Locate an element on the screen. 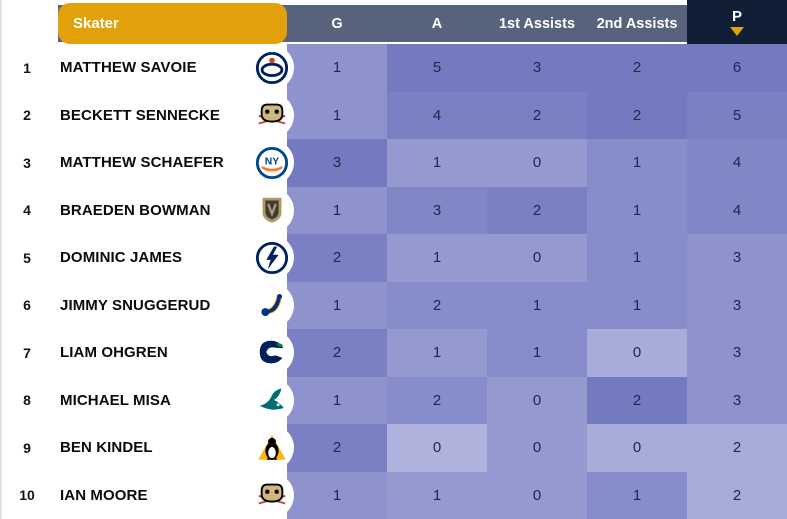 The width and height of the screenshot is (787, 519). column-header-assists-label: A is located at coordinates (437, 23).